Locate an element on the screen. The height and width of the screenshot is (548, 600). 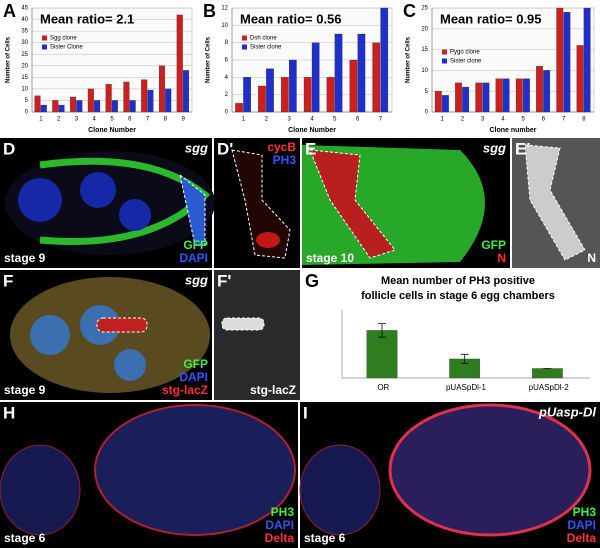
y-tick-label: 25 is located at coordinates (24, 55).